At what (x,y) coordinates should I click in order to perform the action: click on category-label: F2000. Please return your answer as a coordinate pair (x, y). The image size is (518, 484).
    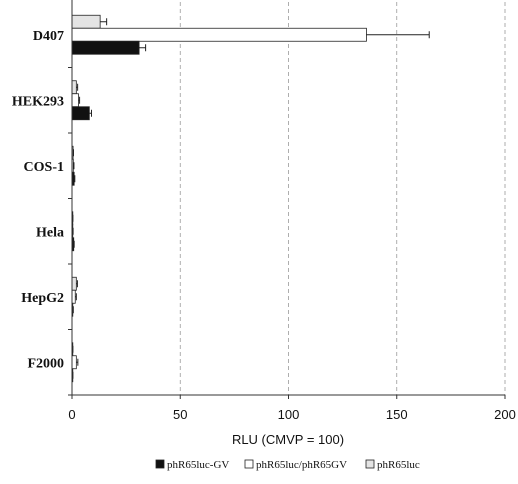
    Looking at the image, I should click on (45, 363).